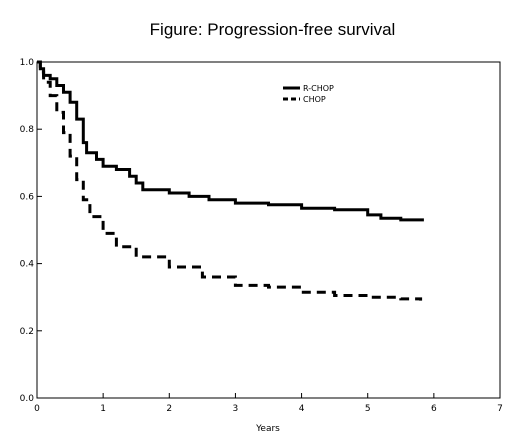 The width and height of the screenshot is (520, 435). Describe the element at coordinates (308, 94) in the screenshot. I see `legend: R-CHOP CHOP` at that location.